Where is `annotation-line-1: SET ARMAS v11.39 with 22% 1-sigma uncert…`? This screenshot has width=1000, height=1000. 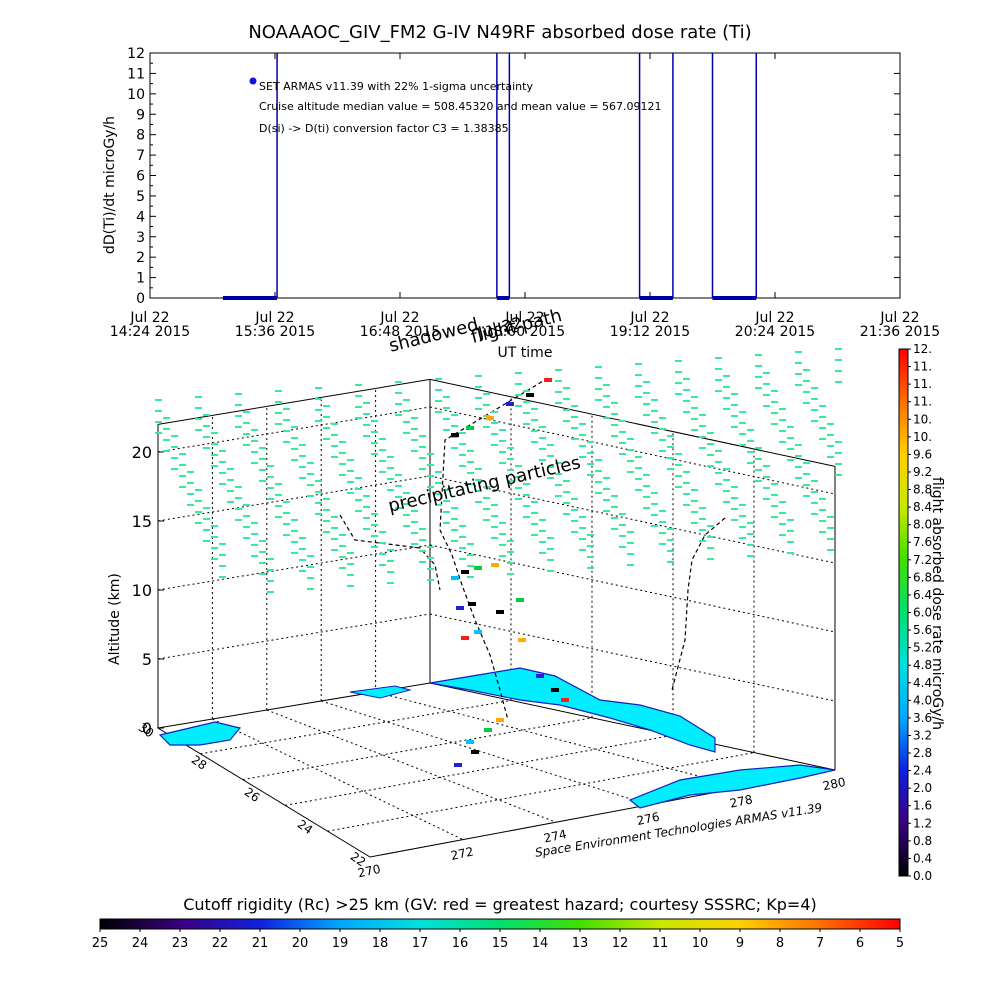
annotation-line-1: SET ARMAS v11.39 with 22% 1-sigma uncert… is located at coordinates (396, 86).